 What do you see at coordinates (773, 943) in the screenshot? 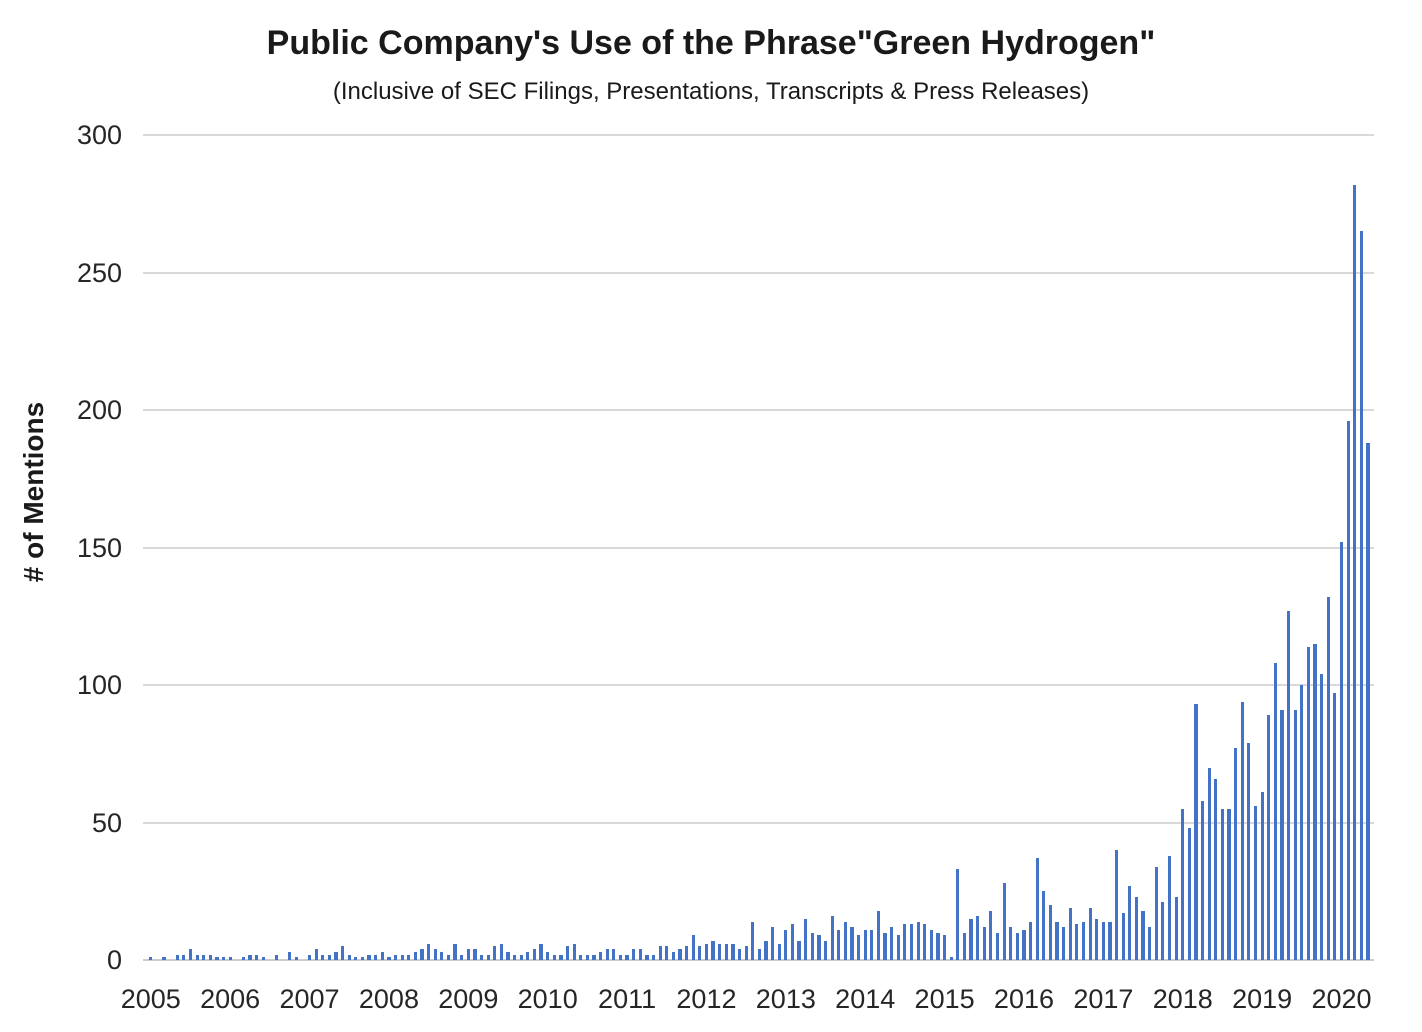
I see `bar-2012-m11` at bounding box center [773, 943].